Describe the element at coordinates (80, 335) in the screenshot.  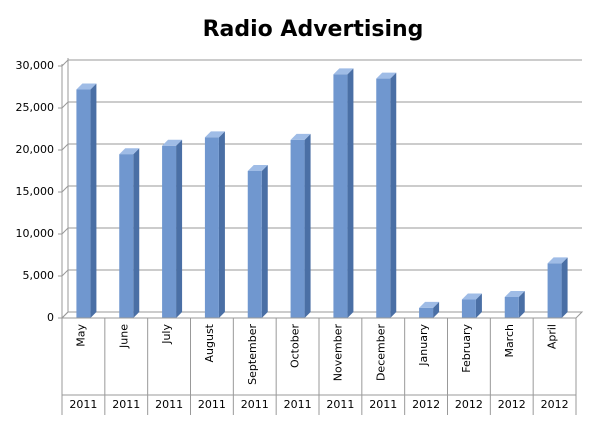
I see `x-tick-label: May` at that location.